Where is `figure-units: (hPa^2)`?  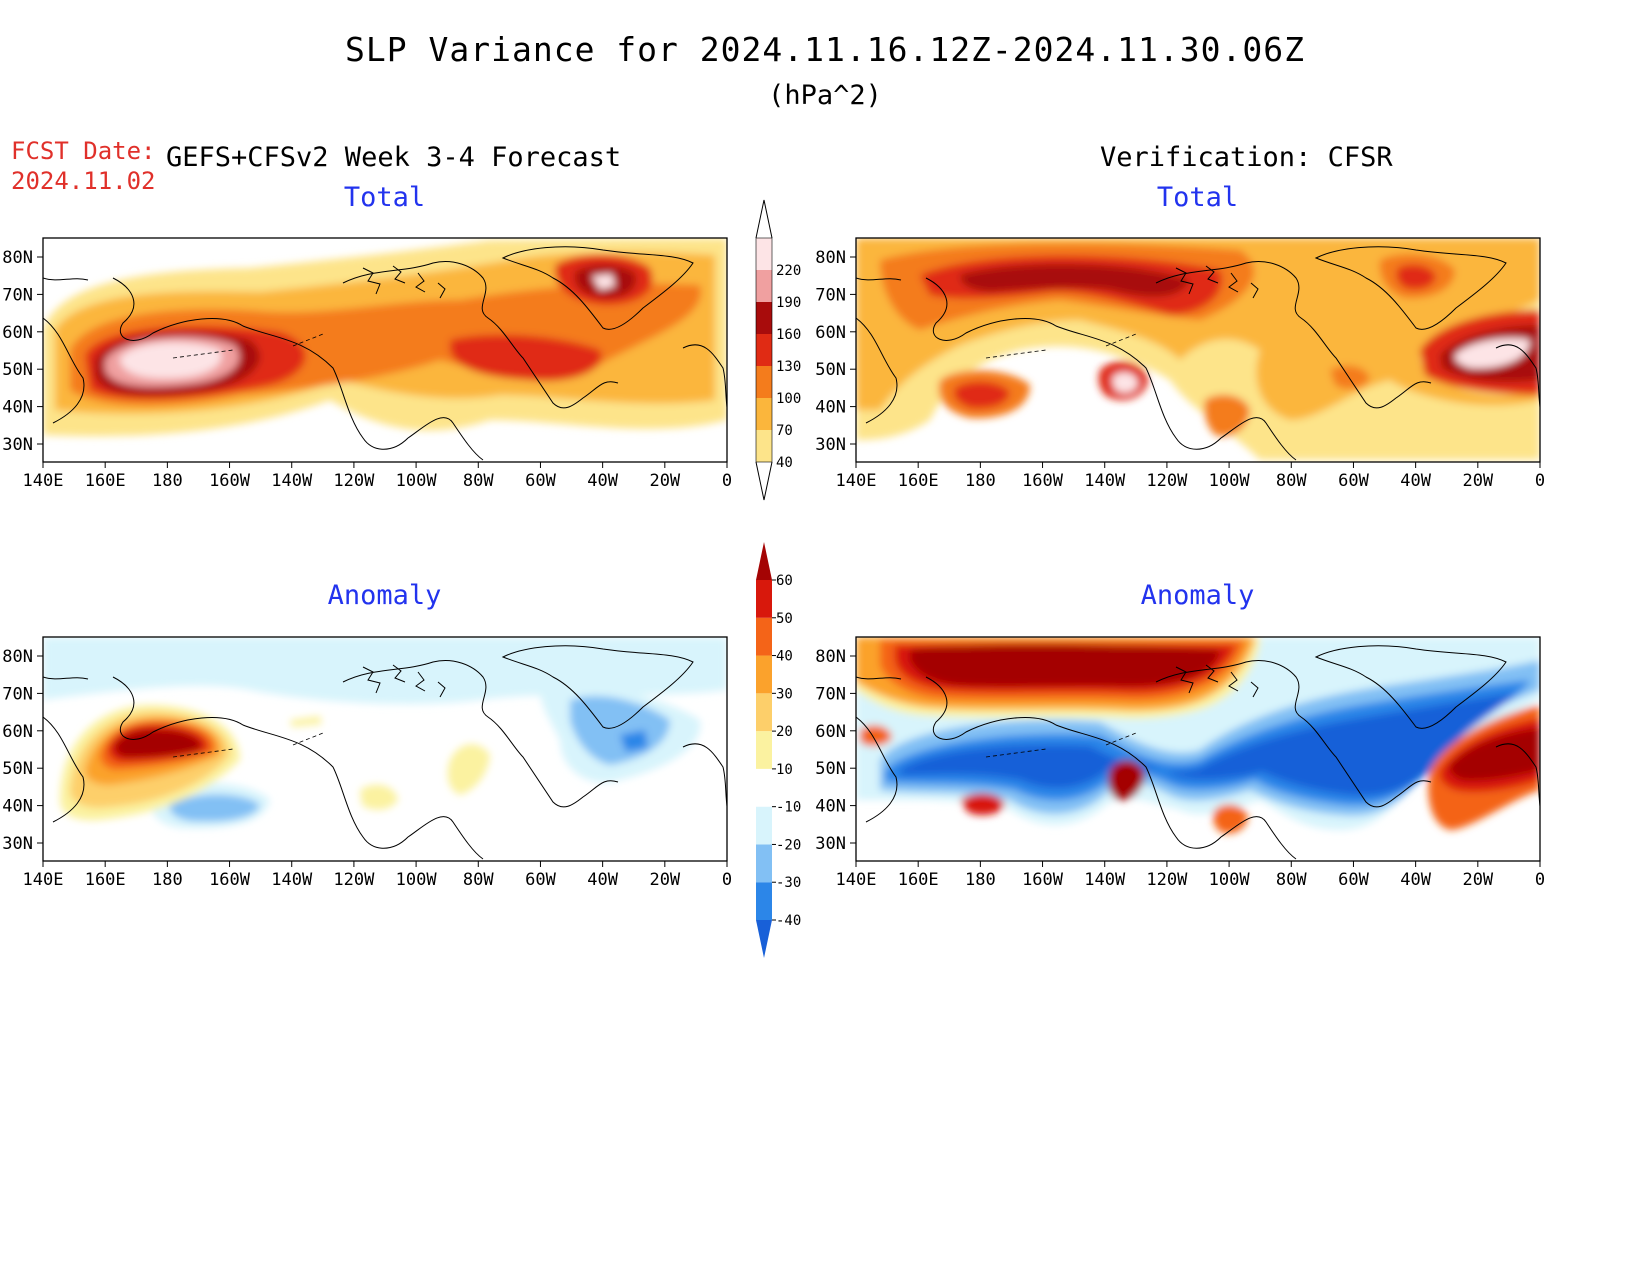 figure-units: (hPa^2) is located at coordinates (825, 95).